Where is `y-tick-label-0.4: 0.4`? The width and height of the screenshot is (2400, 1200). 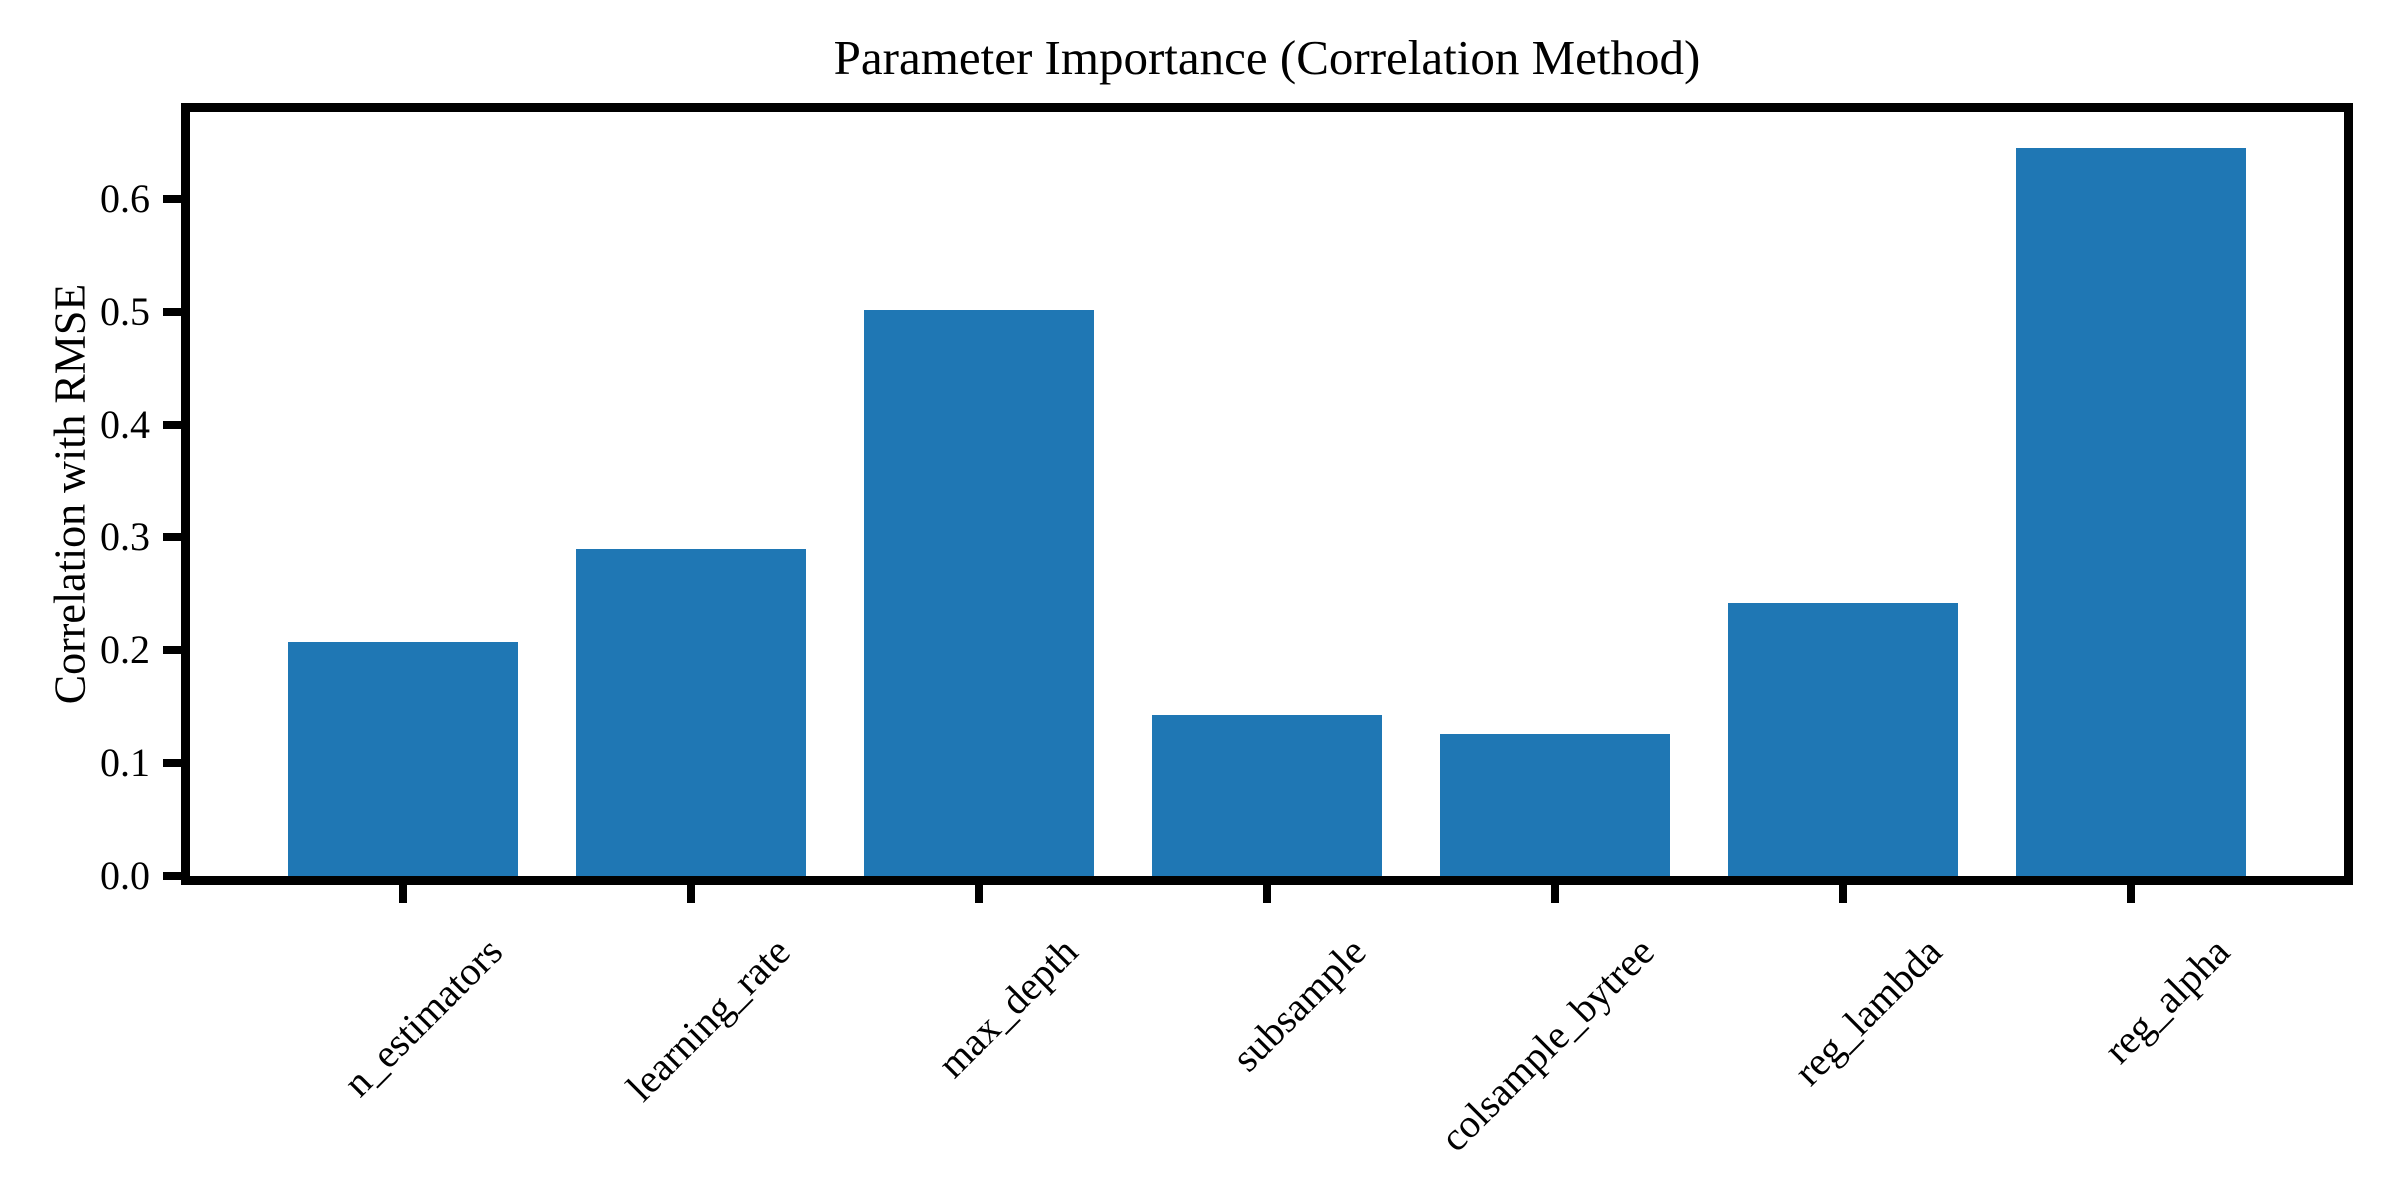 y-tick-label-0.4: 0.4 is located at coordinates (125, 424).